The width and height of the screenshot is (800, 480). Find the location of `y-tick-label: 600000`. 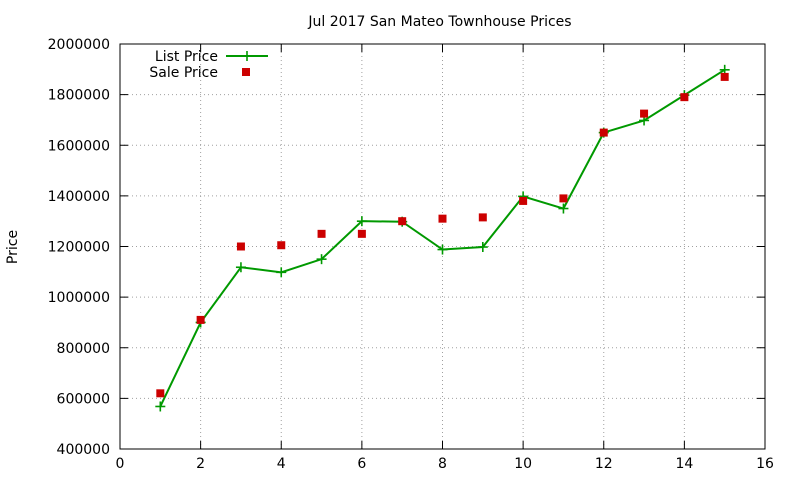

y-tick-label: 600000 is located at coordinates (83, 399).